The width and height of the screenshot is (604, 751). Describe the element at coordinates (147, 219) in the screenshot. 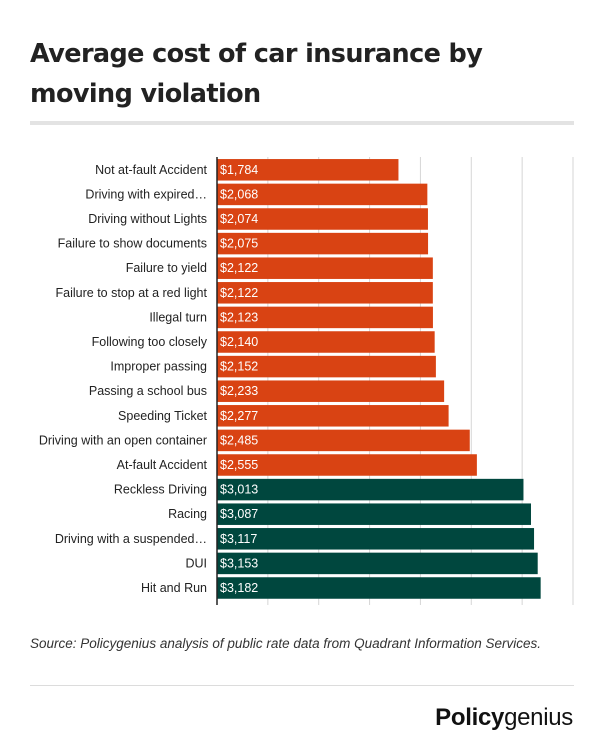

I see `category-label: Driving without Lights` at that location.